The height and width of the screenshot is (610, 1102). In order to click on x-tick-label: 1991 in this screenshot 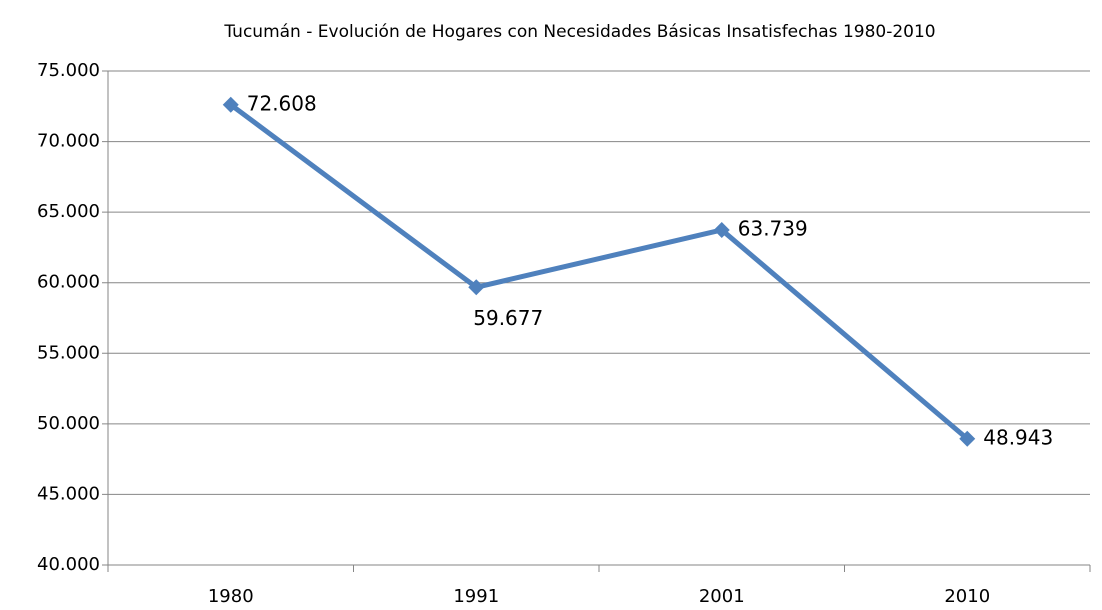, I will do `click(476, 596)`.